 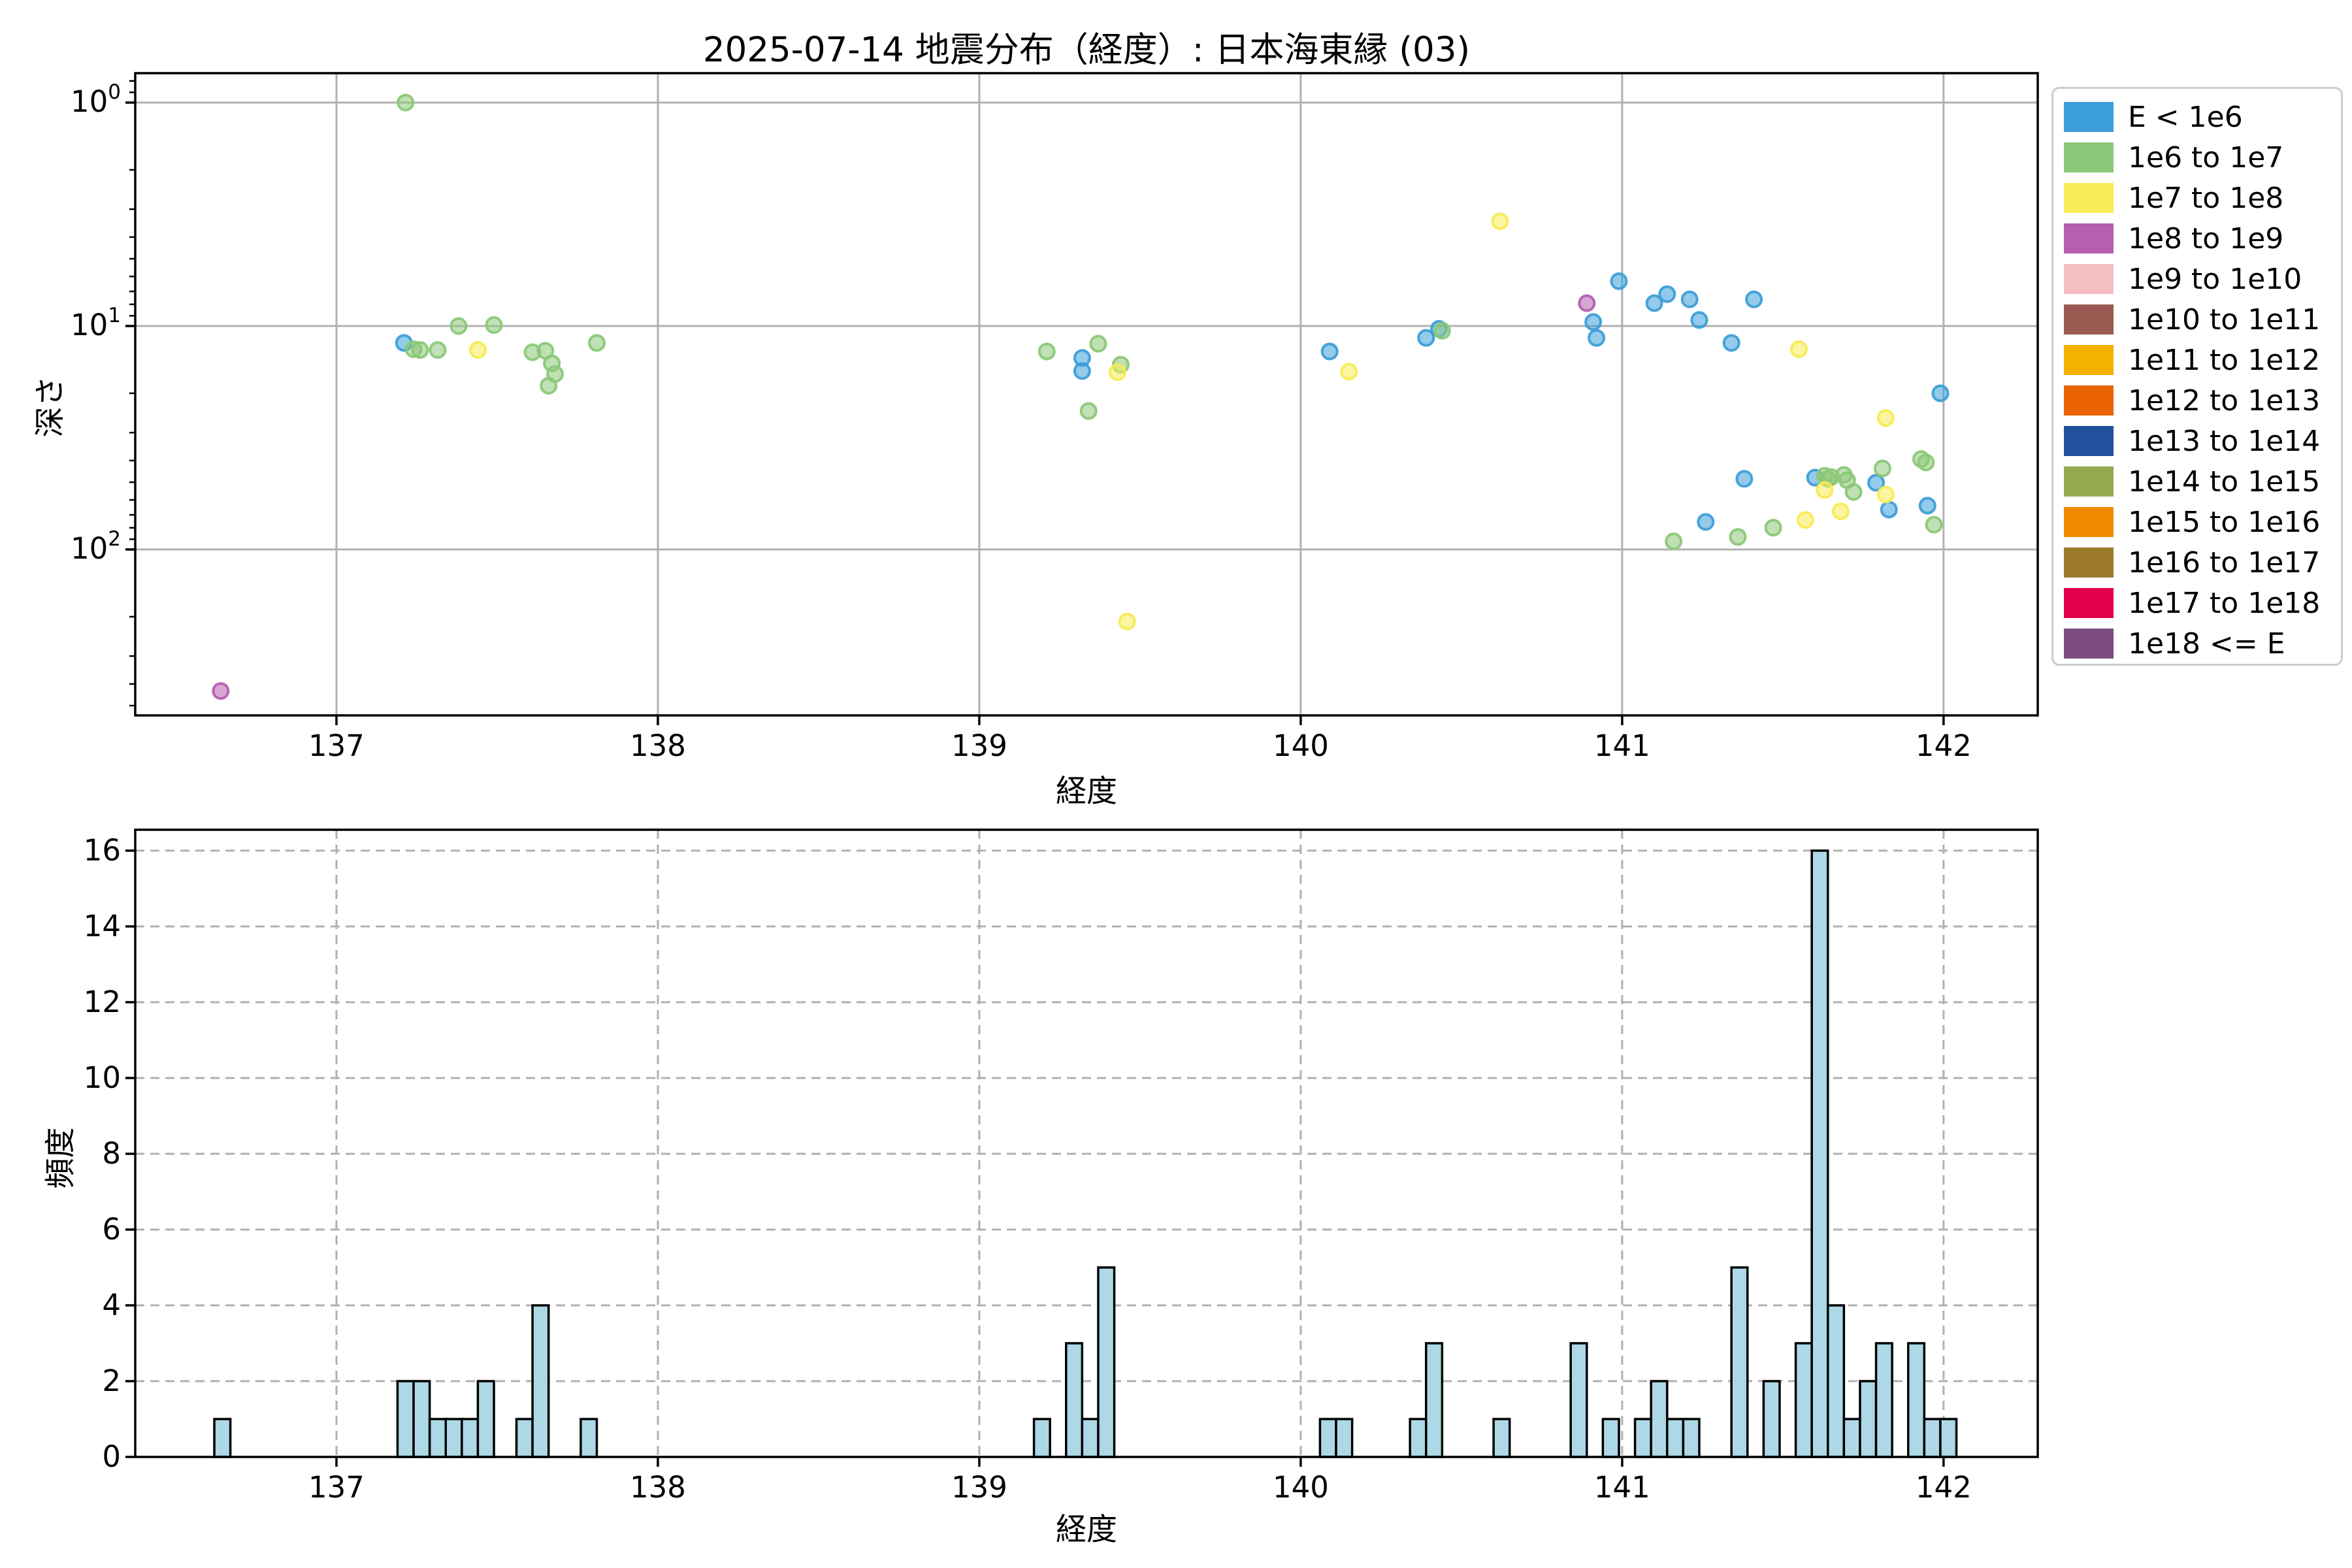 I want to click on legend-label: 1e13 to 1e14, so click(x=2224, y=441).